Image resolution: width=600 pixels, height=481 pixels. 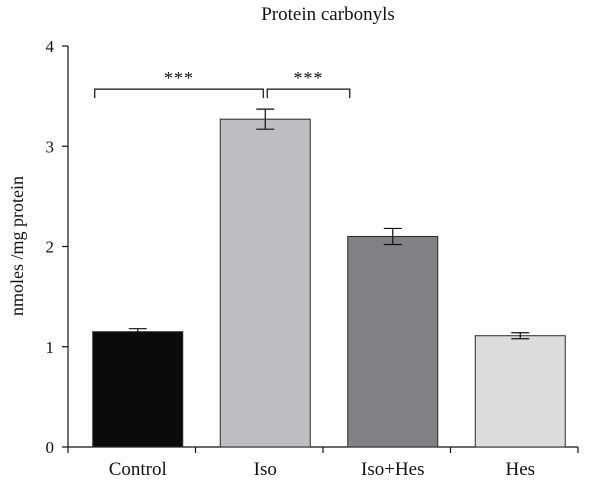 What do you see at coordinates (265, 469) in the screenshot?
I see `x-tick-label: Iso` at bounding box center [265, 469].